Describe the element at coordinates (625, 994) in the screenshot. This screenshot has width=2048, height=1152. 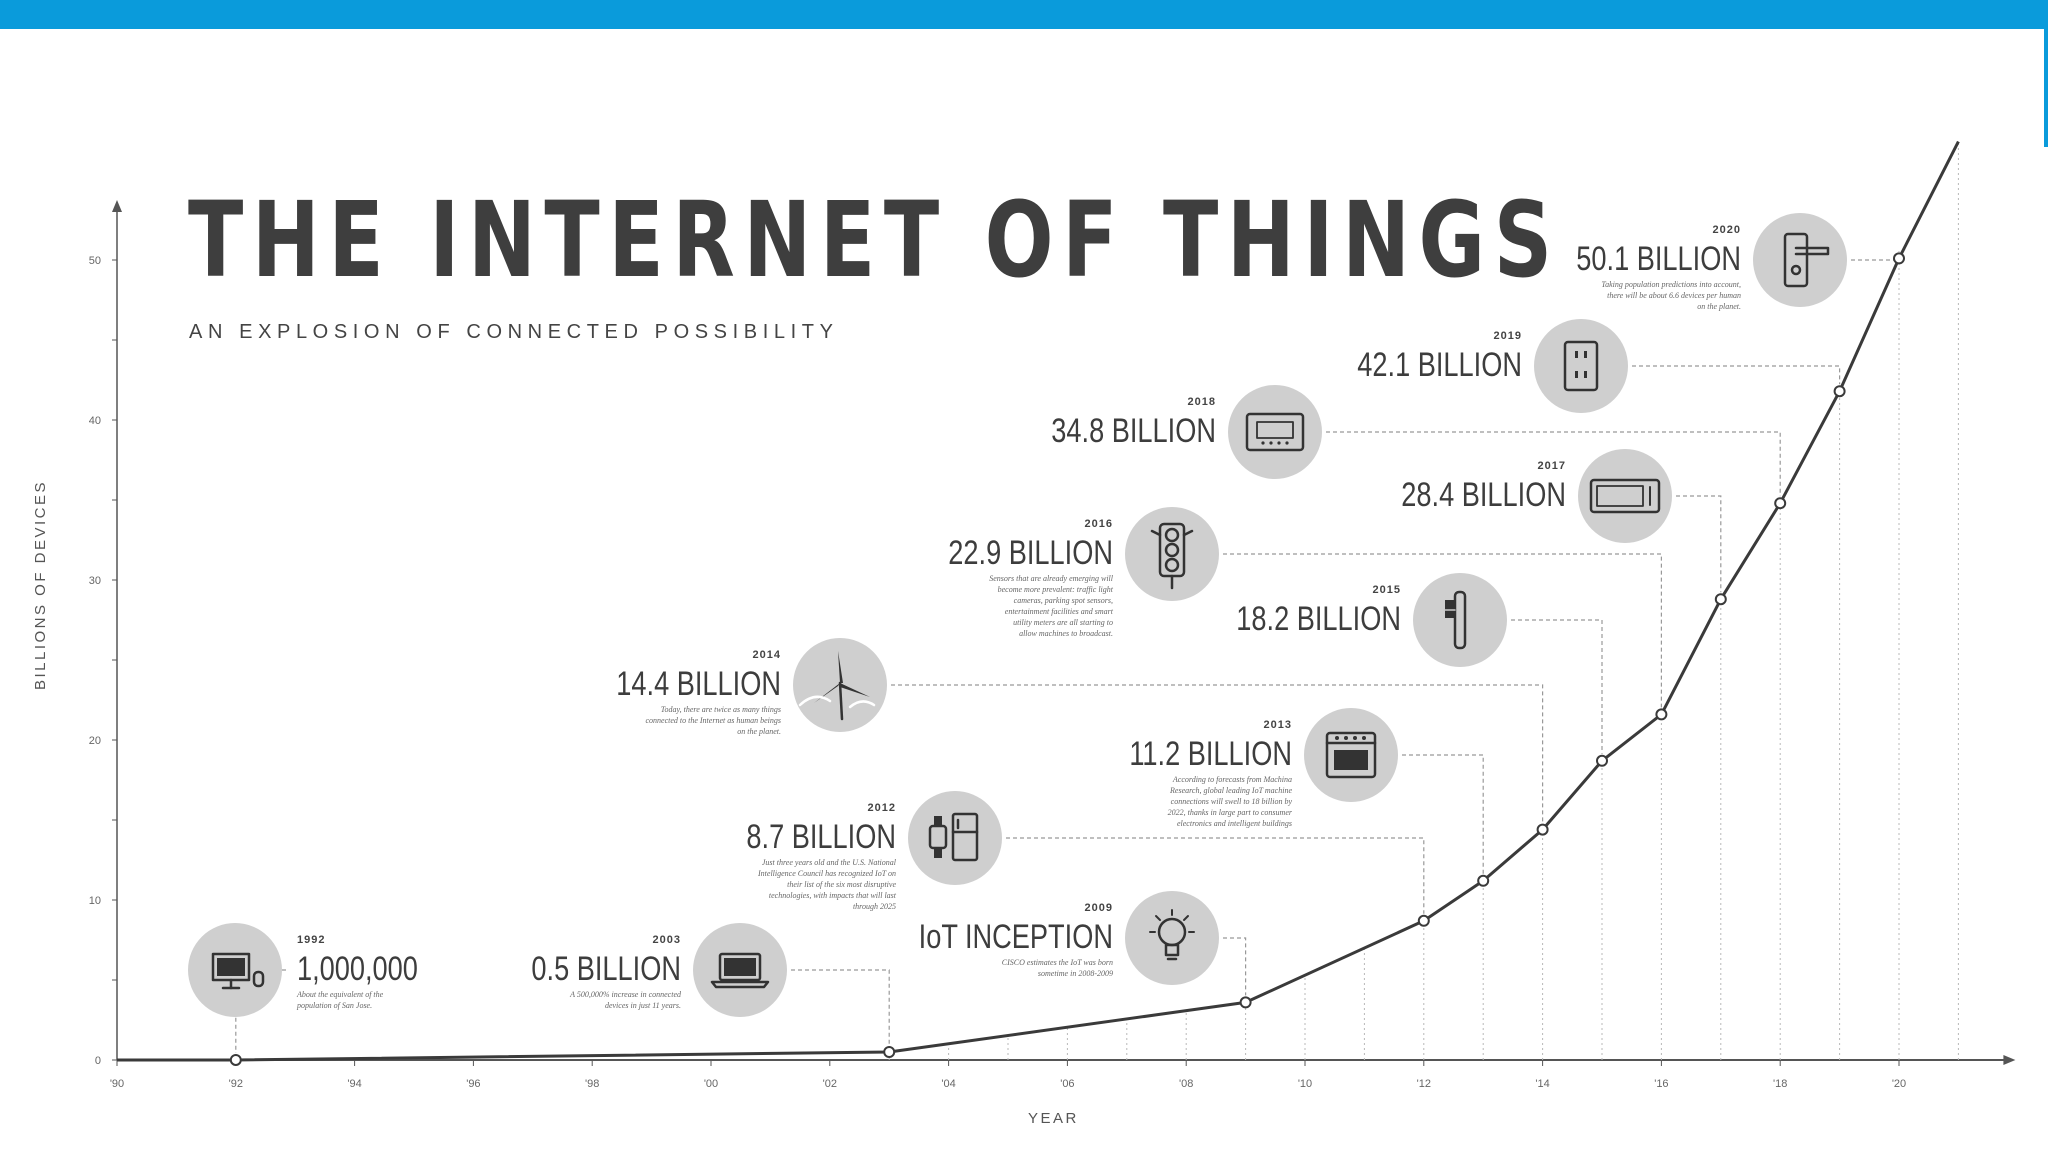
I see `callout-note: A 500,000% increase in connected` at that location.